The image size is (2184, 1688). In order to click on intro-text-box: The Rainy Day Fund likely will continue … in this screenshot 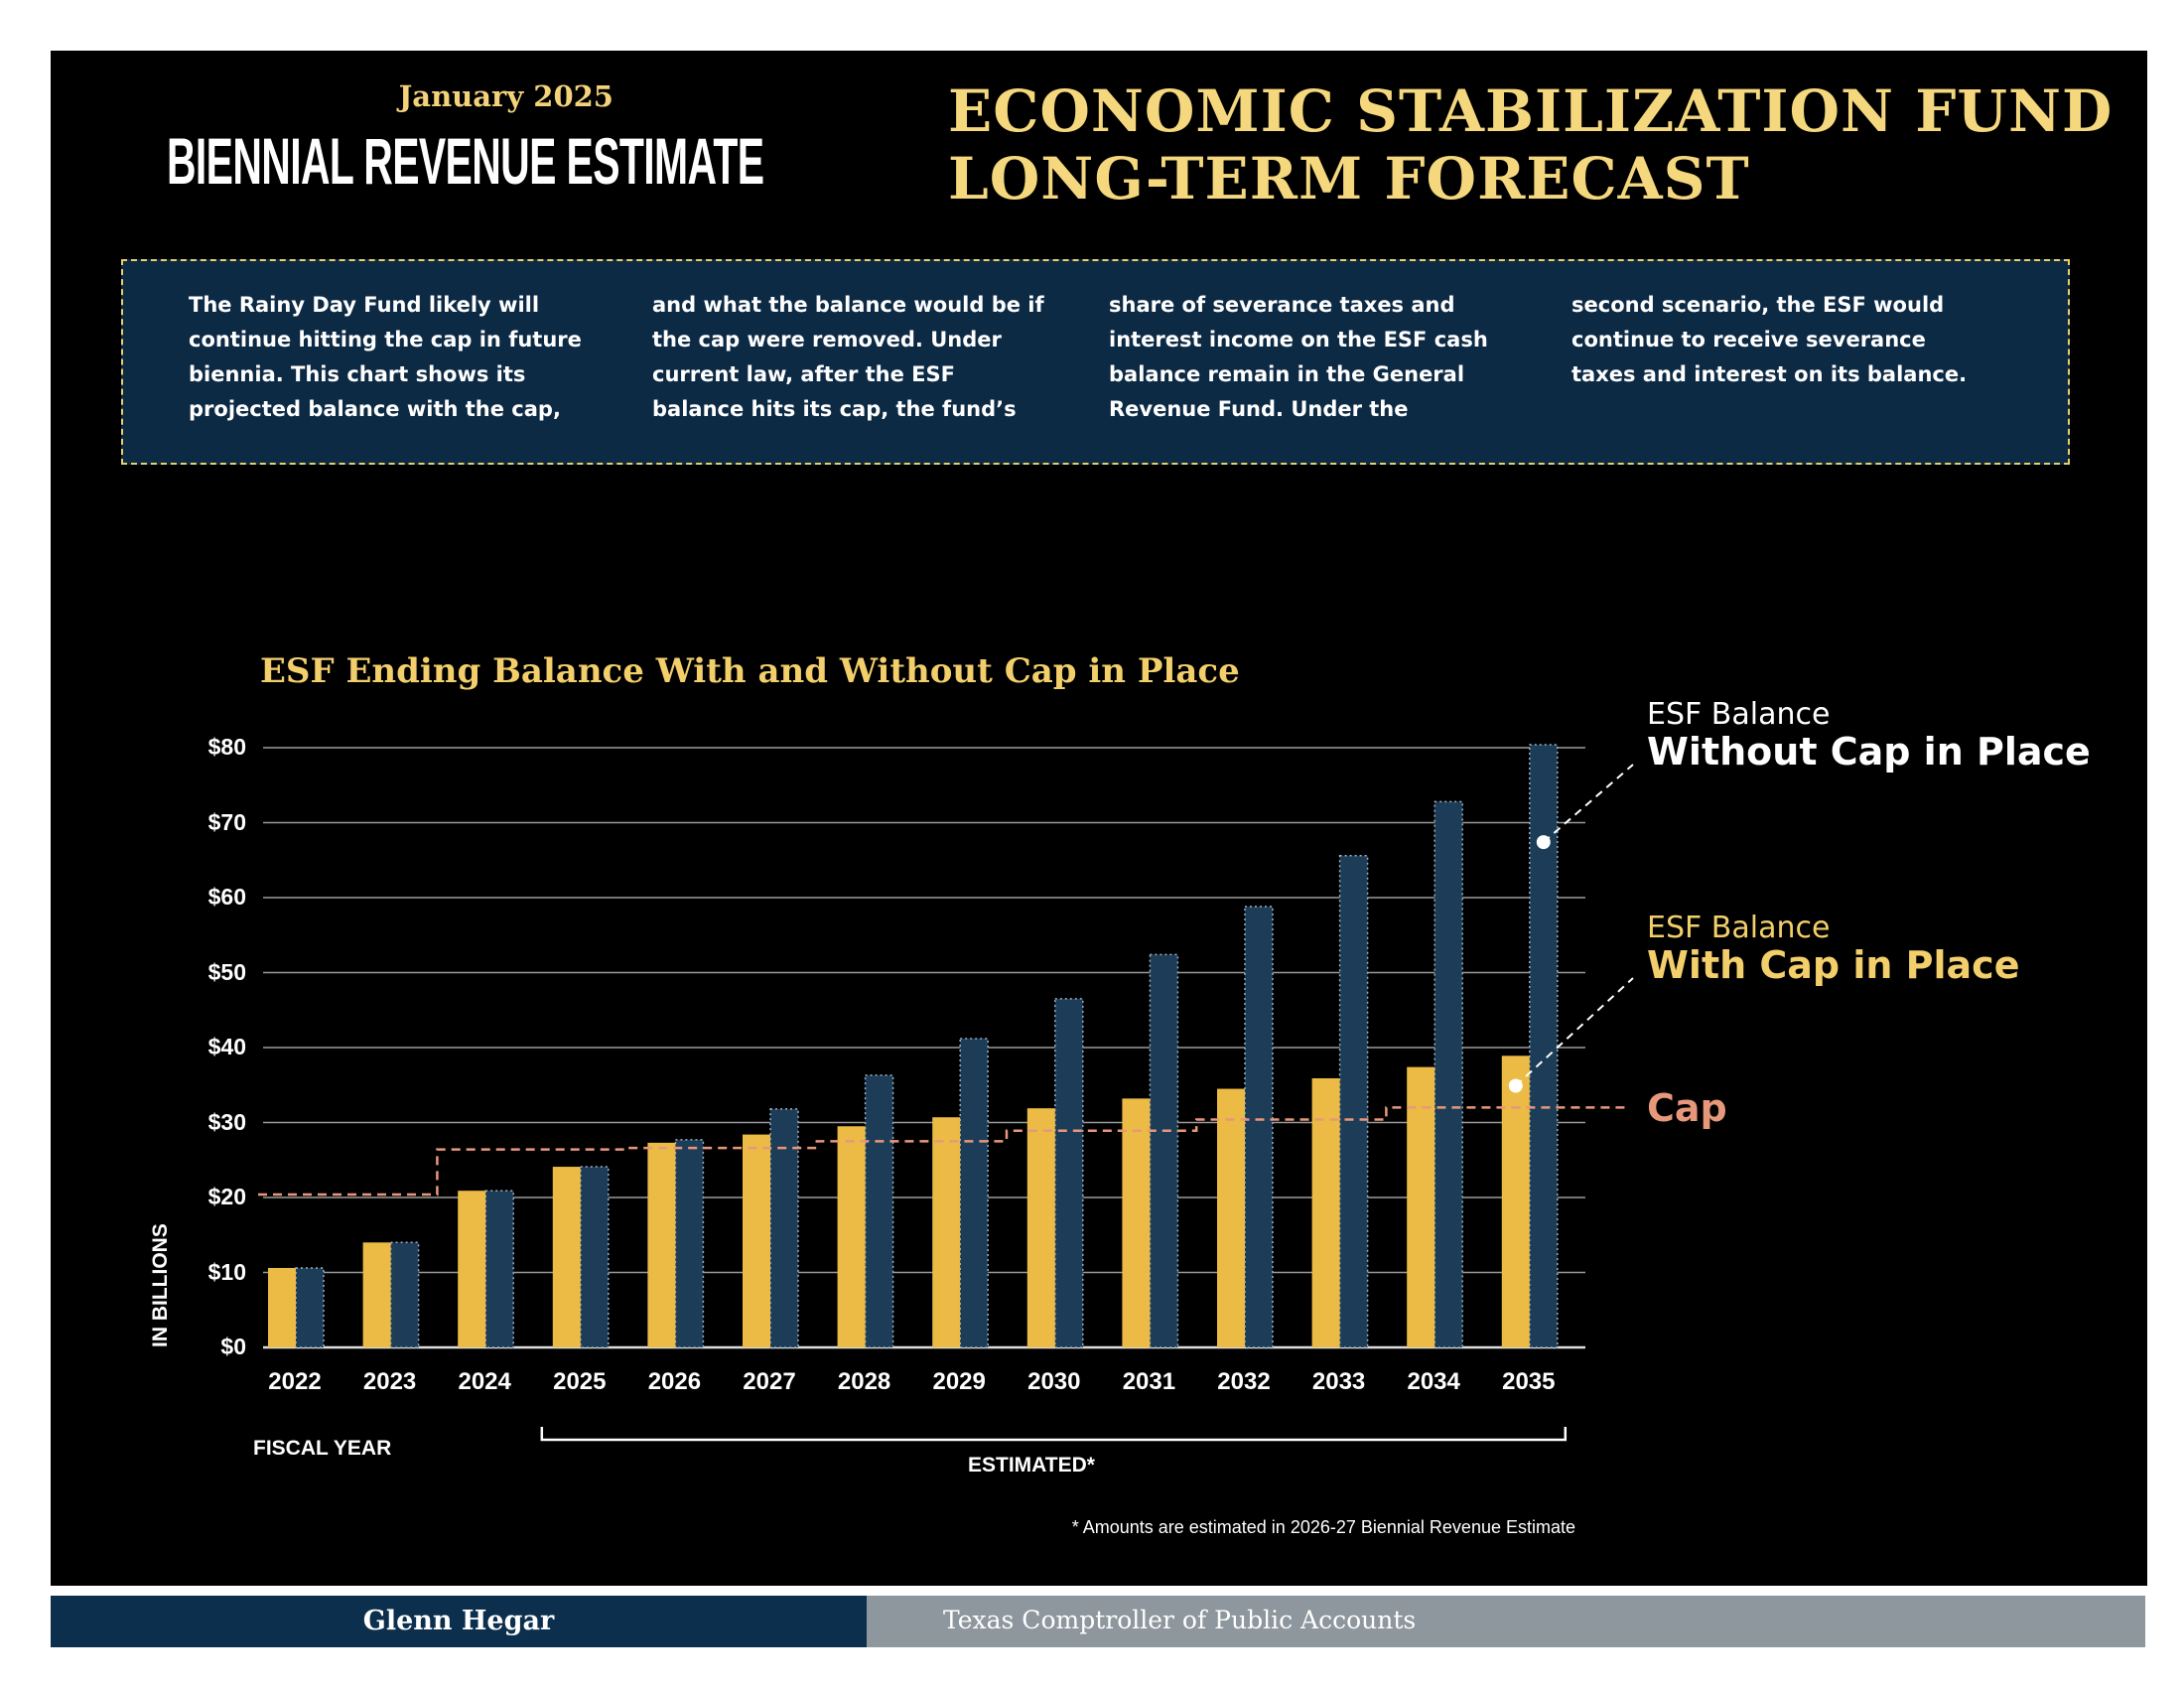, I will do `click(1095, 362)`.